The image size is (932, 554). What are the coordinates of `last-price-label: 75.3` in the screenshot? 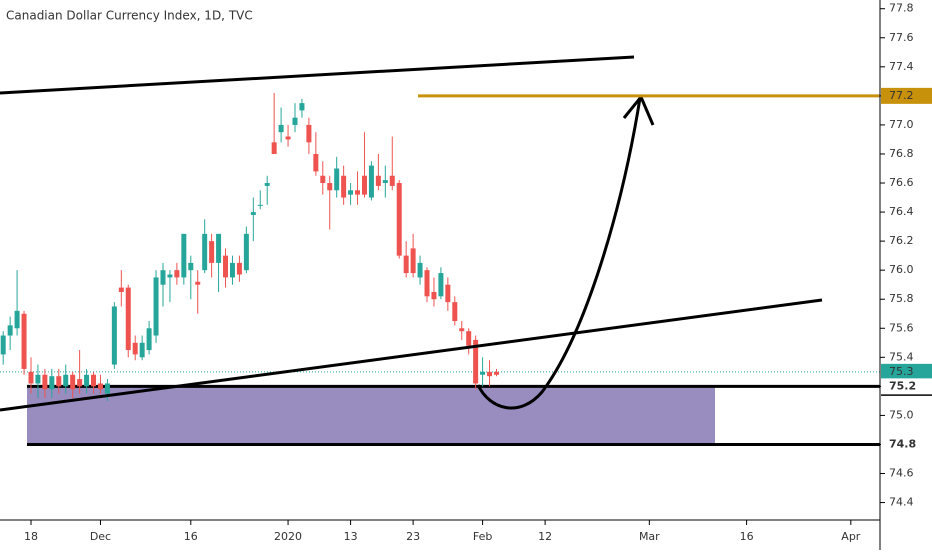 It's located at (901, 371).